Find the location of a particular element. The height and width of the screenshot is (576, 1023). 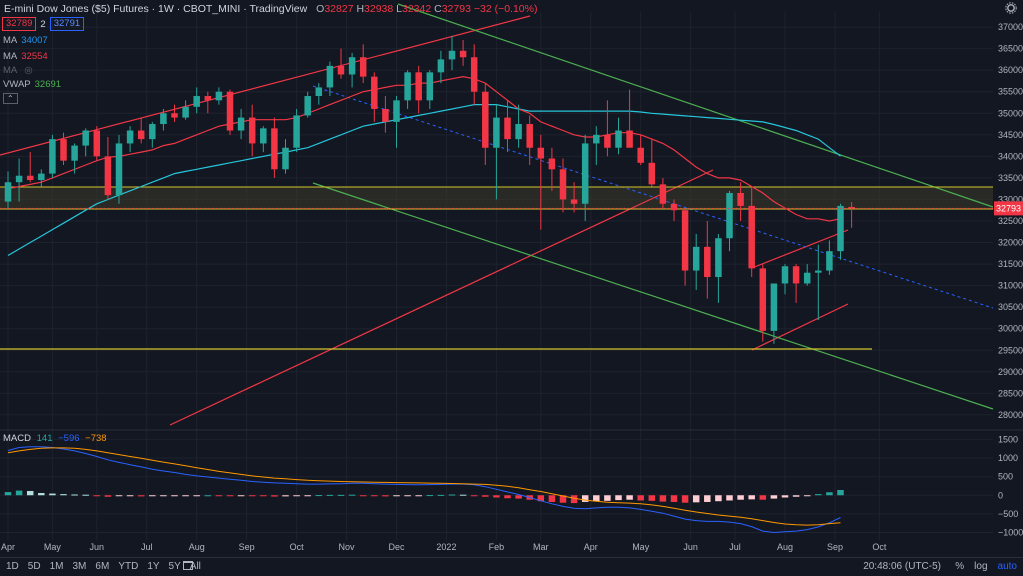

time-tick-label: Oct is located at coordinates (297, 547).